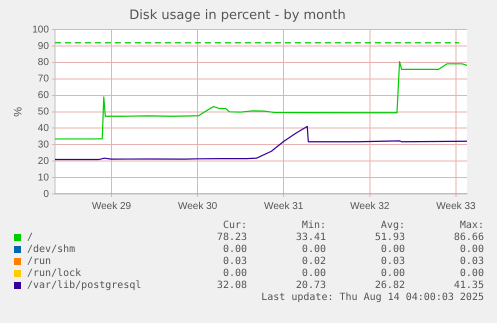  I want to click on text: Min:, so click(313, 226).